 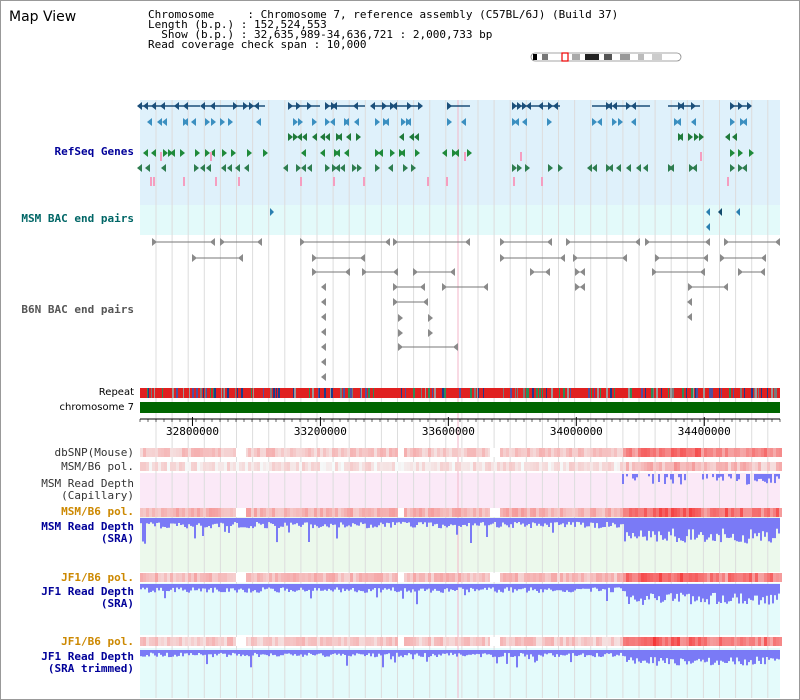 What do you see at coordinates (97, 641) in the screenshot?
I see `track-label-jf1-b6-pol-2: JF1/B6 pol.` at bounding box center [97, 641].